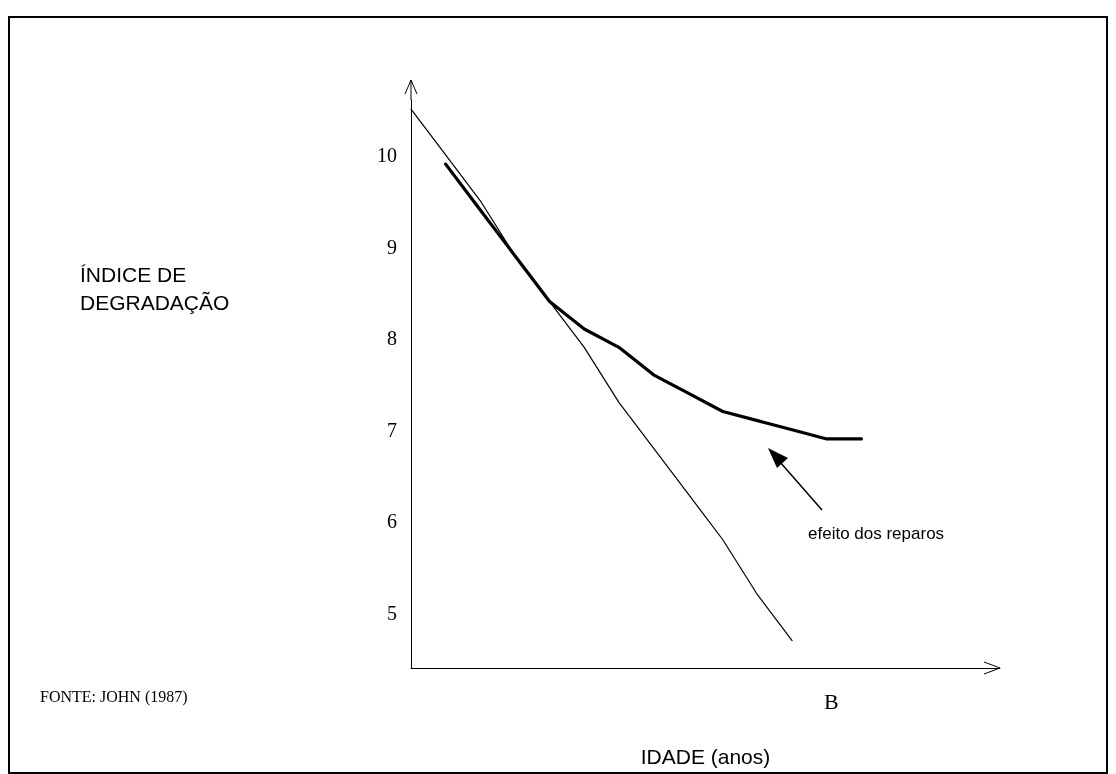 The image size is (1116, 774). What do you see at coordinates (392, 246) in the screenshot?
I see `y-tick-label: 9` at bounding box center [392, 246].